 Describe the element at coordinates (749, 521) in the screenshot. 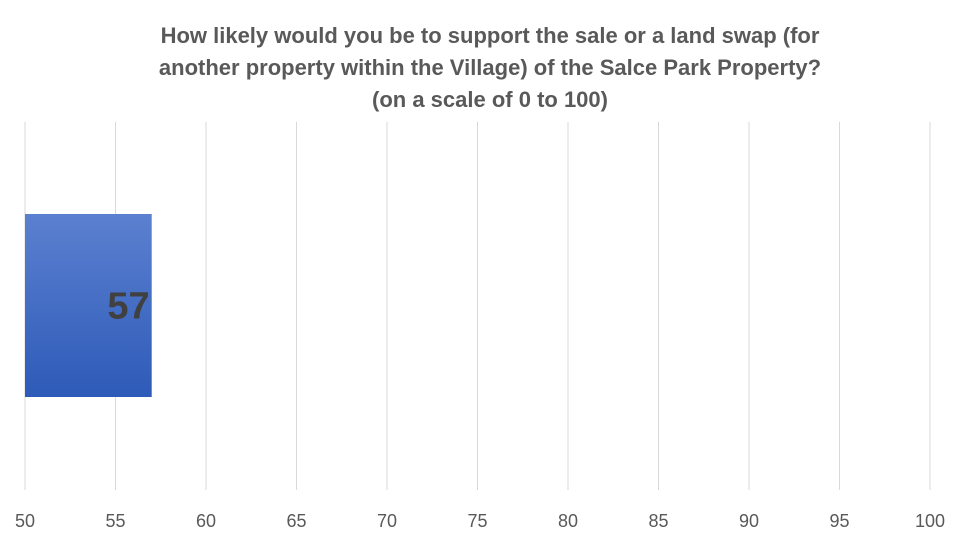

I see `x-tick-label-90: 90` at that location.